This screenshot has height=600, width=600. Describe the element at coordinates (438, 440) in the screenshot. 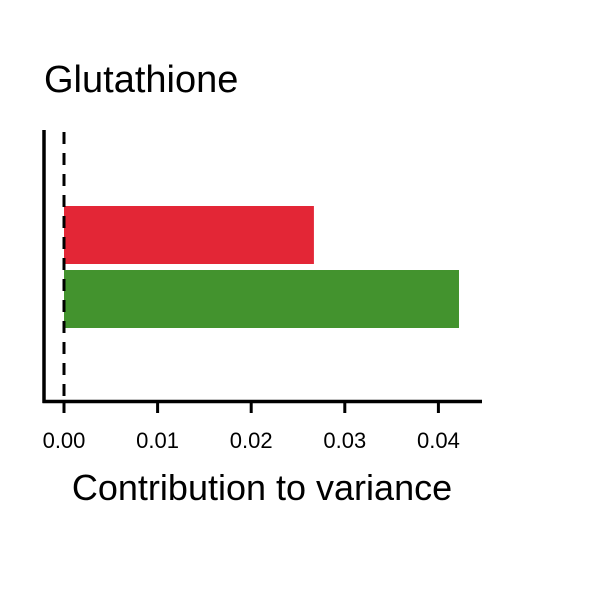

I see `x-tick-label: 0.04` at that location.